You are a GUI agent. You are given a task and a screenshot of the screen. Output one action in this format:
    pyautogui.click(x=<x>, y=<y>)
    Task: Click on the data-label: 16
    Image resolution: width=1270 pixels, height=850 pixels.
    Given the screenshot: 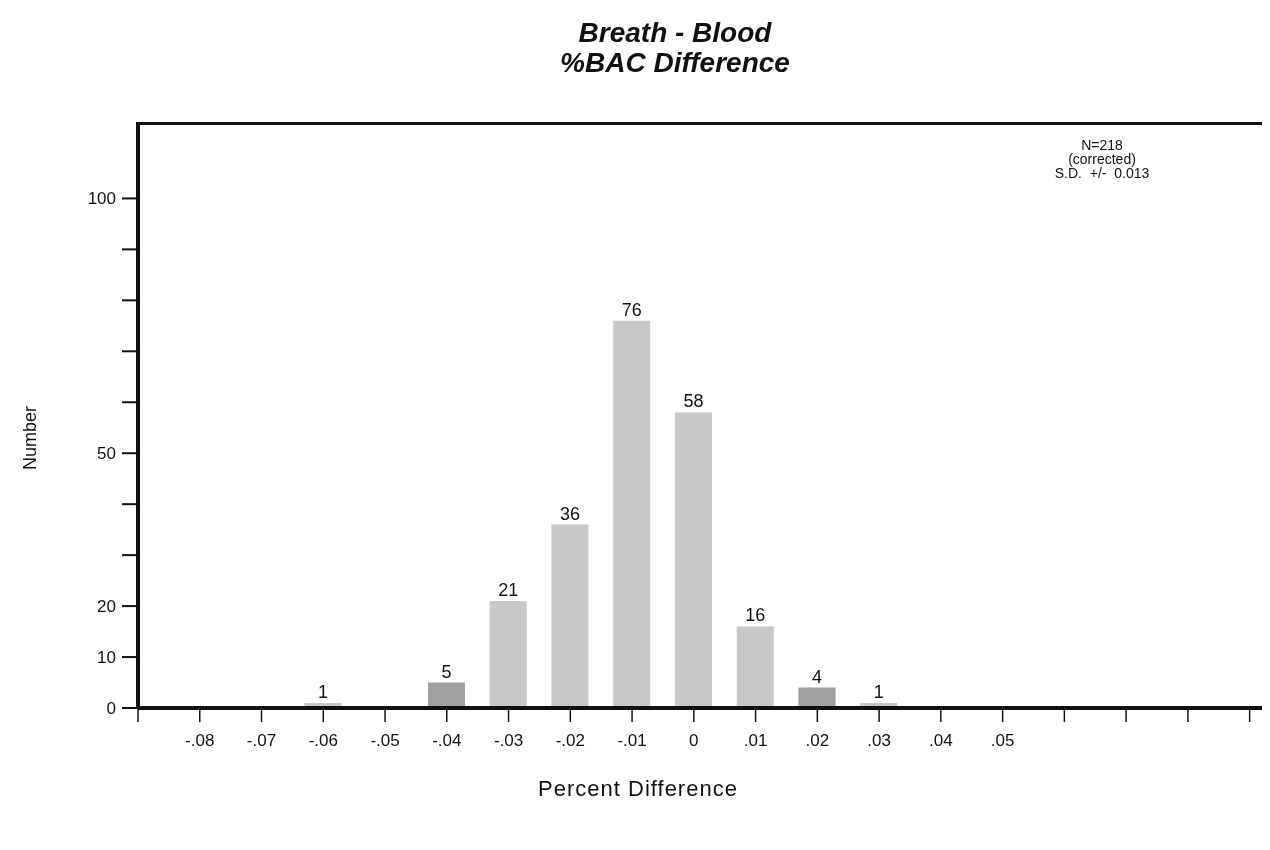 What is the action you would take?
    pyautogui.click(x=755, y=615)
    